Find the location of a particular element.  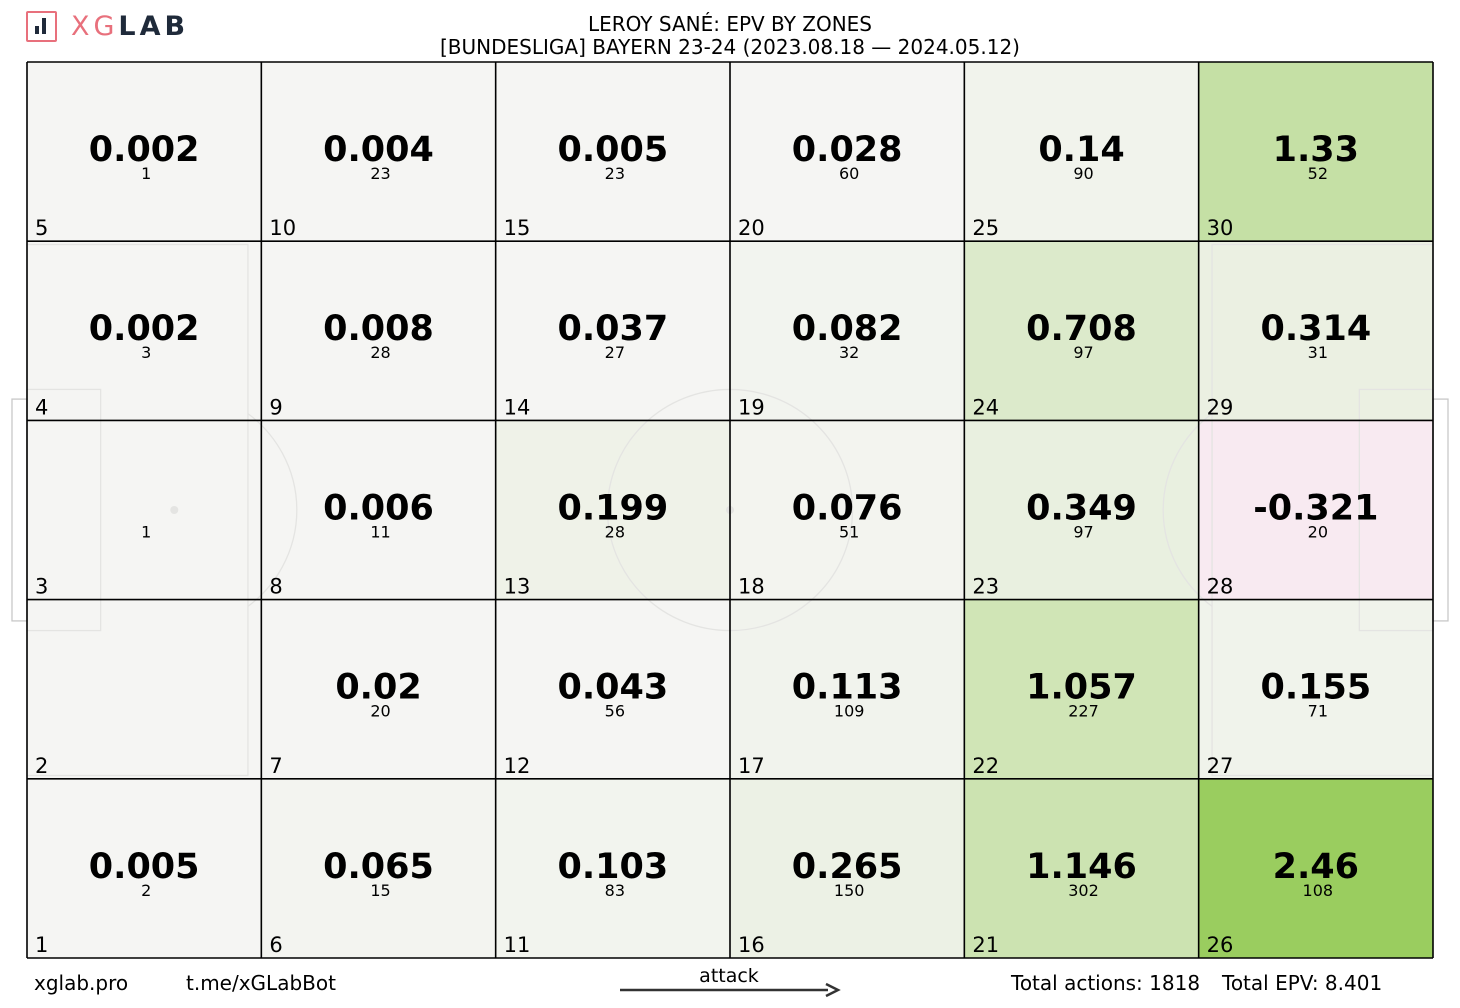

left-goal is located at coordinates (19, 510).